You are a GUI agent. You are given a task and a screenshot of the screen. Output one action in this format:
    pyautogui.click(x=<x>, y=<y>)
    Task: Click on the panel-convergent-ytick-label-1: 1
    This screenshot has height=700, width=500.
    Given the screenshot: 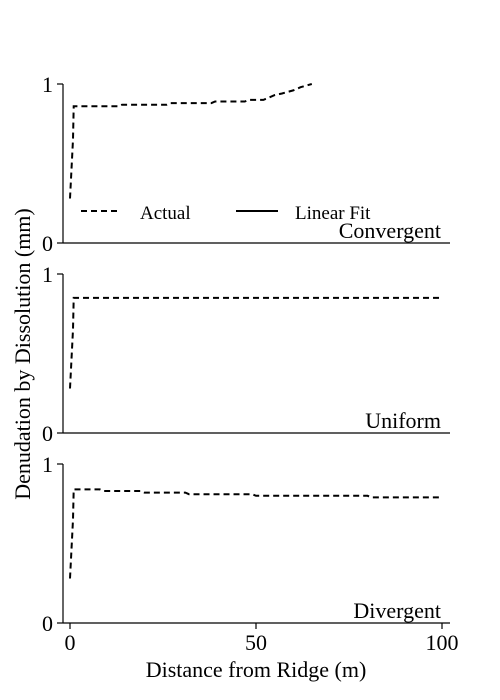 What is the action you would take?
    pyautogui.click(x=47, y=84)
    